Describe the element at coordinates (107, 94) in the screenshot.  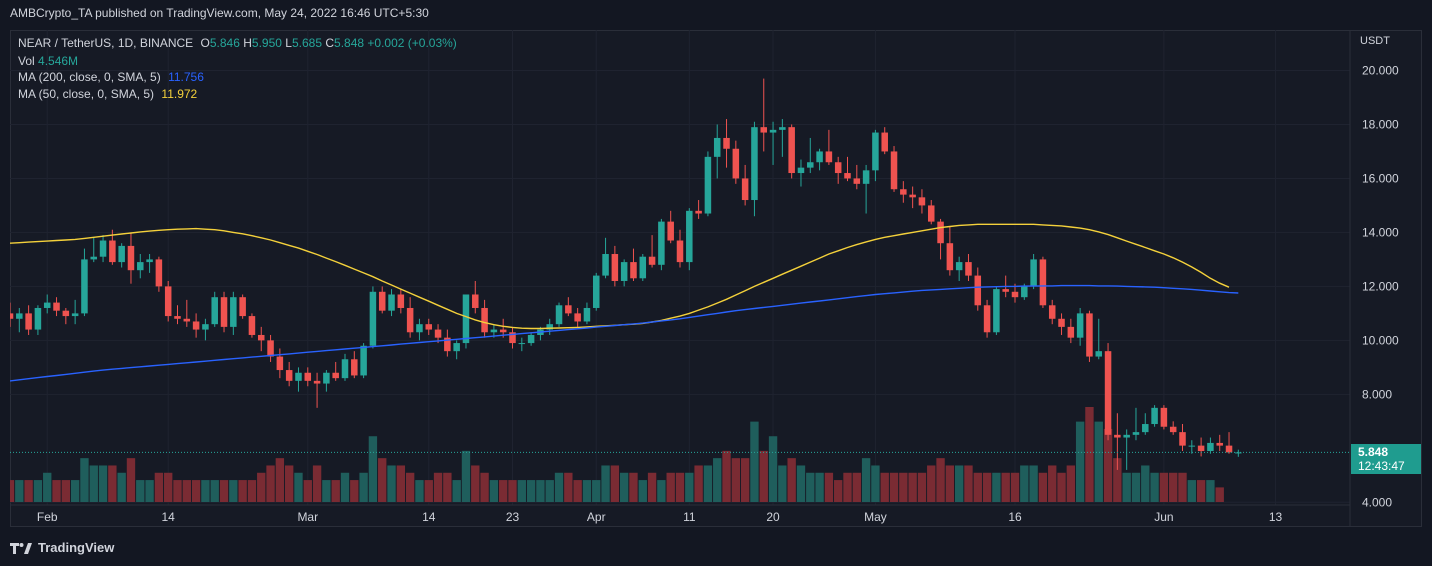
I see `ma50-legend: MA (50, close, 0, SMA, 5) 11.972` at that location.